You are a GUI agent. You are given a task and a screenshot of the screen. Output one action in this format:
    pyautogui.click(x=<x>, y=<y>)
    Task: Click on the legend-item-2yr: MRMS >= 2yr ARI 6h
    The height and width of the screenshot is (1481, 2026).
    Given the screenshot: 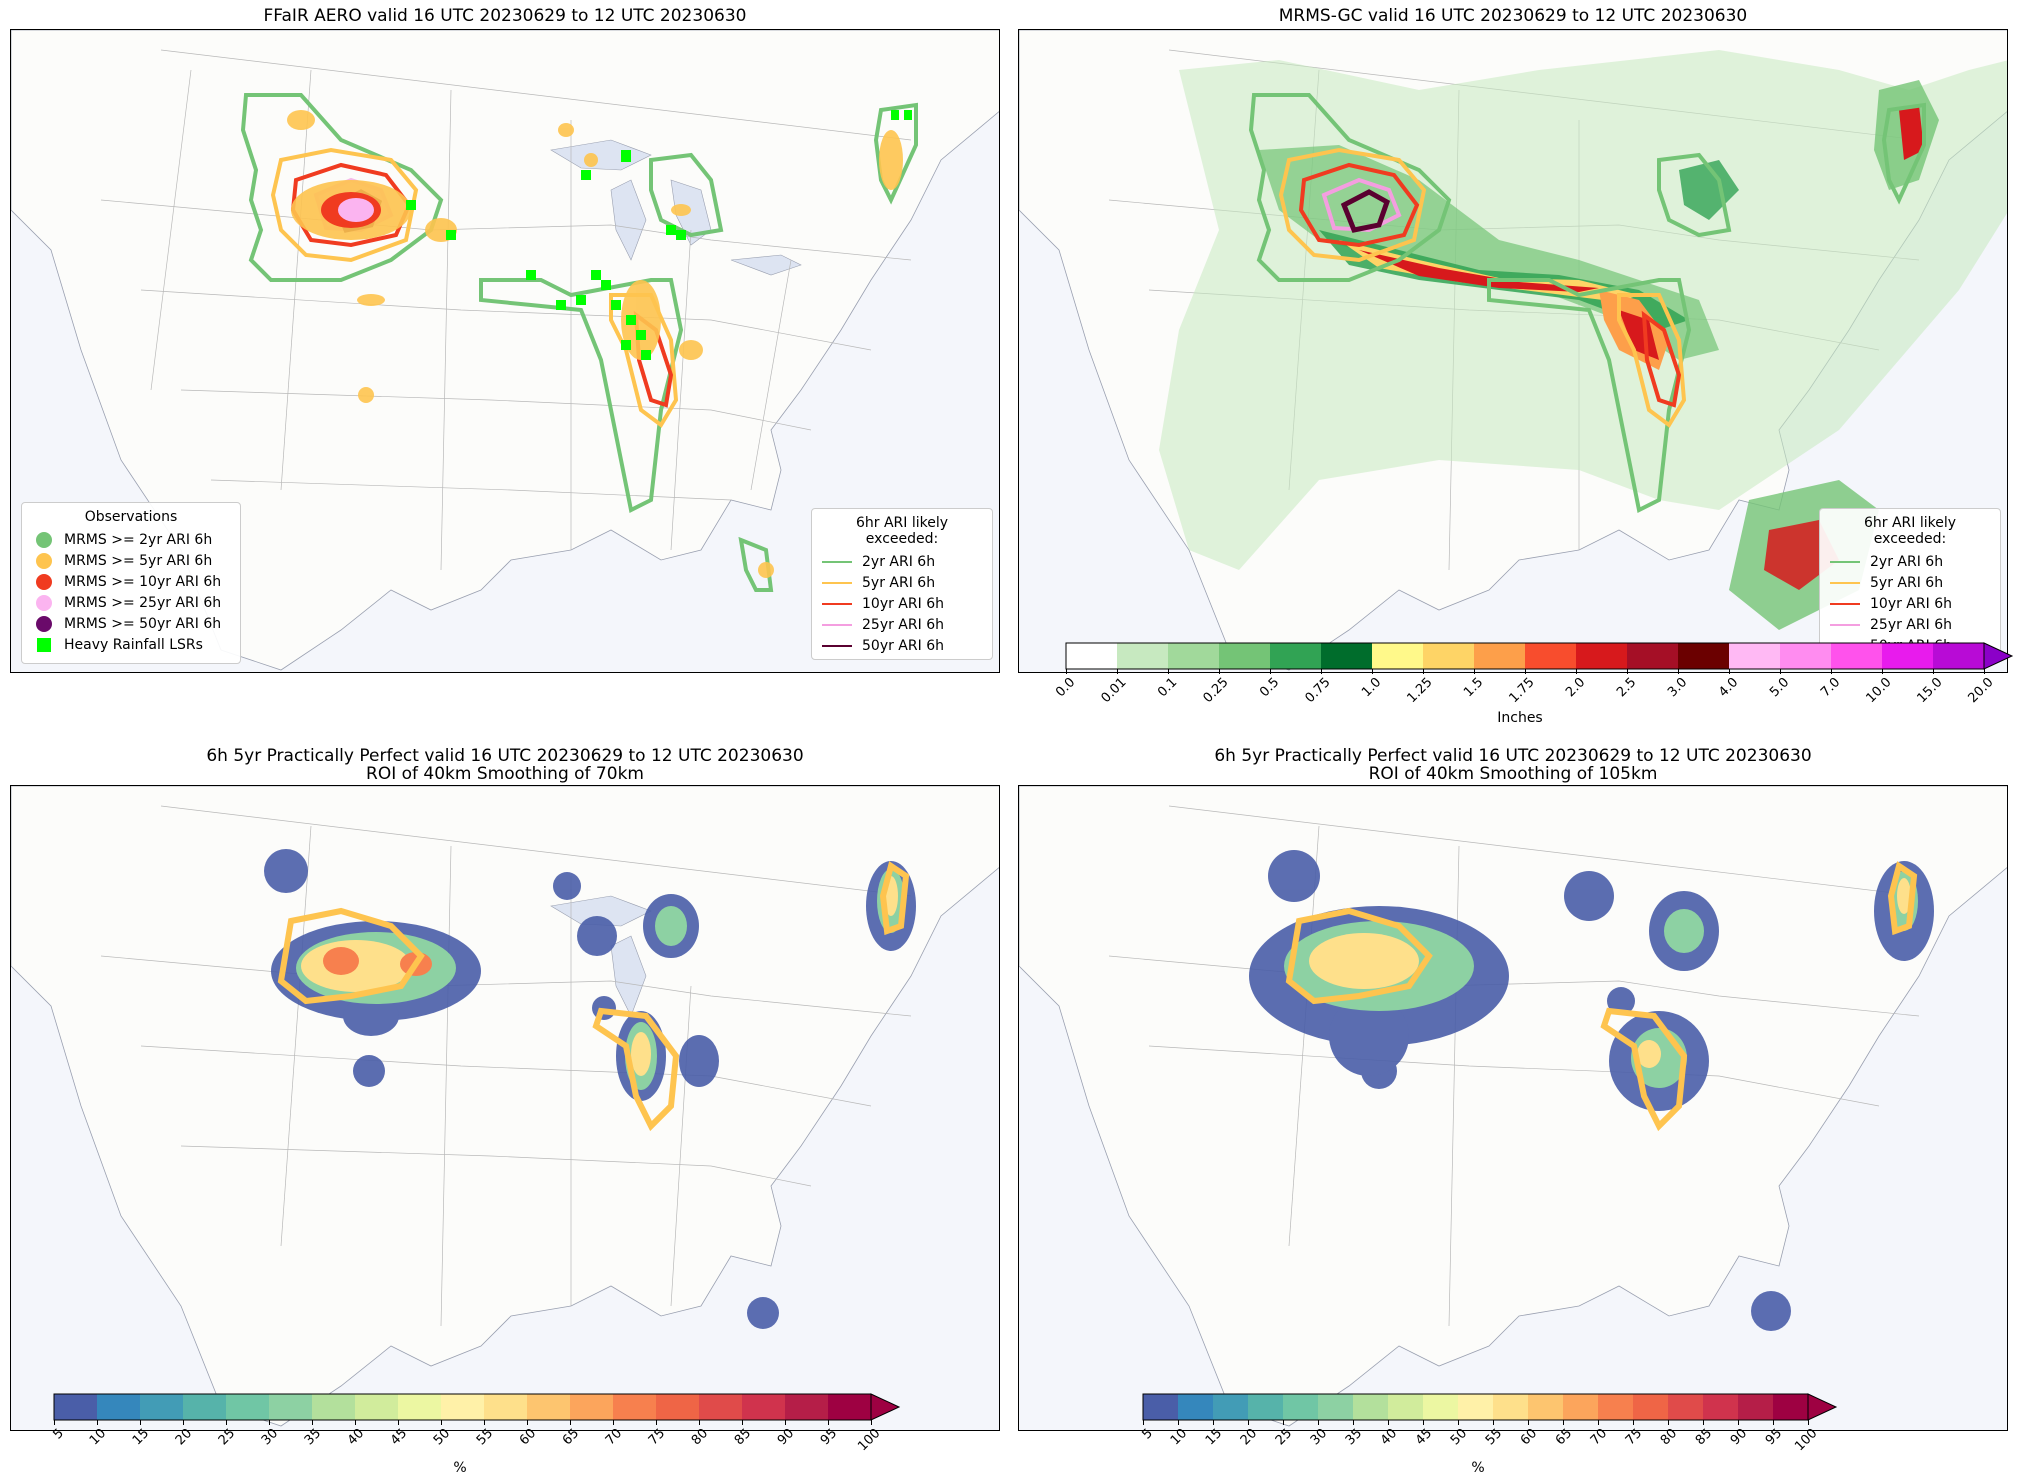 What is the action you would take?
    pyautogui.click(x=131, y=539)
    